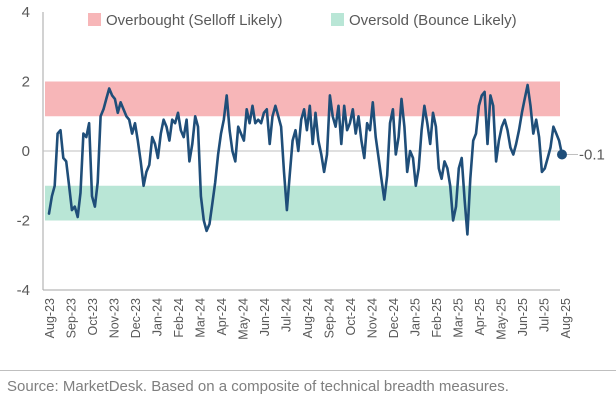  Describe the element at coordinates (115, 318) in the screenshot. I see `x-tick-label: Nov-23` at that location.